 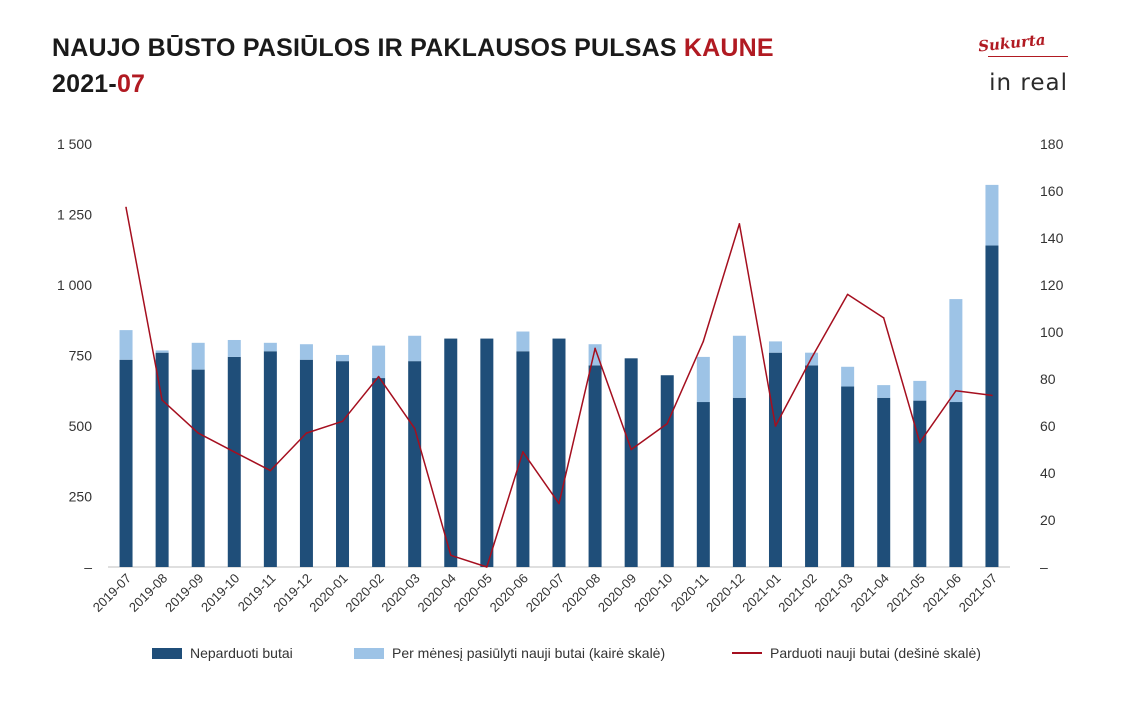 I want to click on y-right-tick-label: 20, so click(x=1048, y=520).